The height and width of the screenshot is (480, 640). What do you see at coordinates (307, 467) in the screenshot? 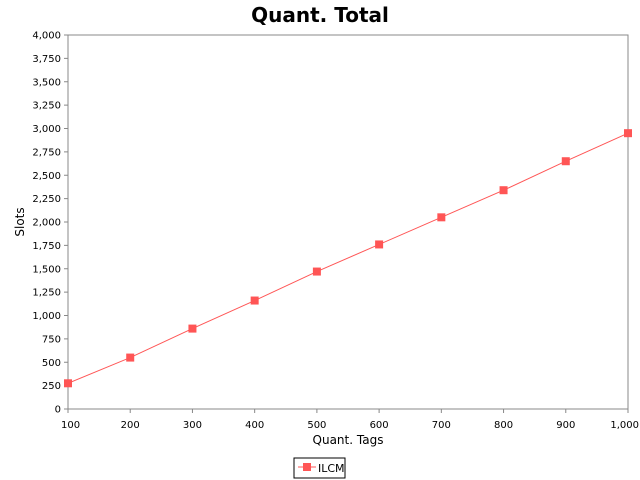
I see `legend-marker-square` at bounding box center [307, 467].